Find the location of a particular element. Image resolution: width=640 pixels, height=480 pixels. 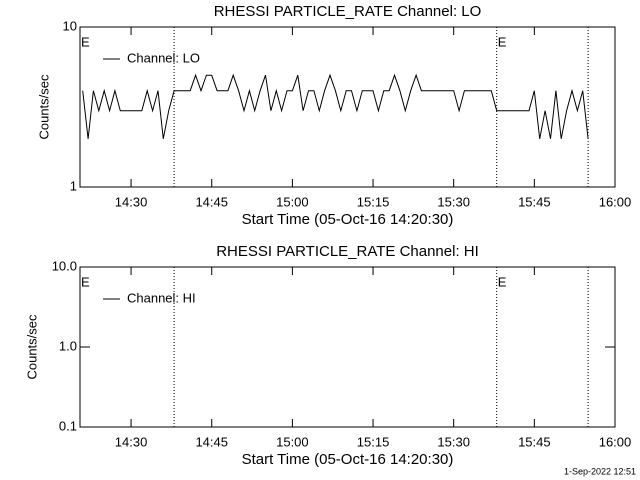

footer: 1-Sep-2022 12:51 is located at coordinates (600, 471).